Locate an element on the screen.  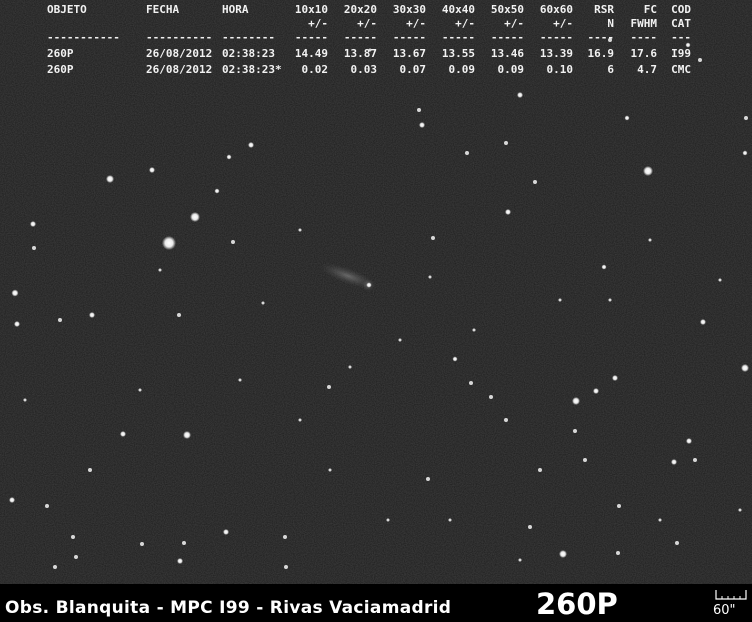
table-cell: 16.9 is located at coordinates (601, 53).